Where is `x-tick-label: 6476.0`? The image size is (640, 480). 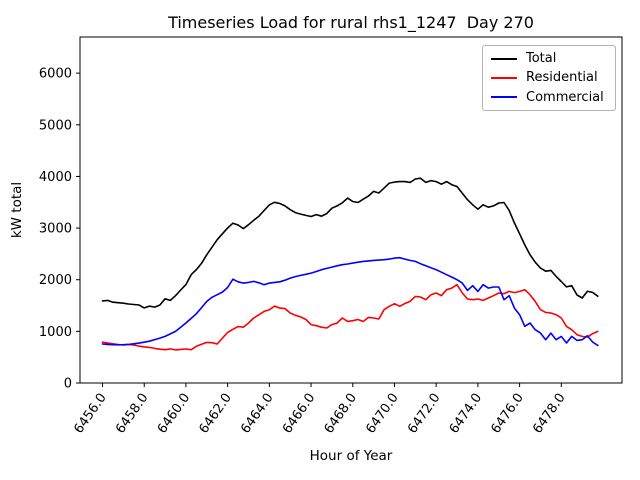 x-tick-label: 6476.0 is located at coordinates (507, 414).